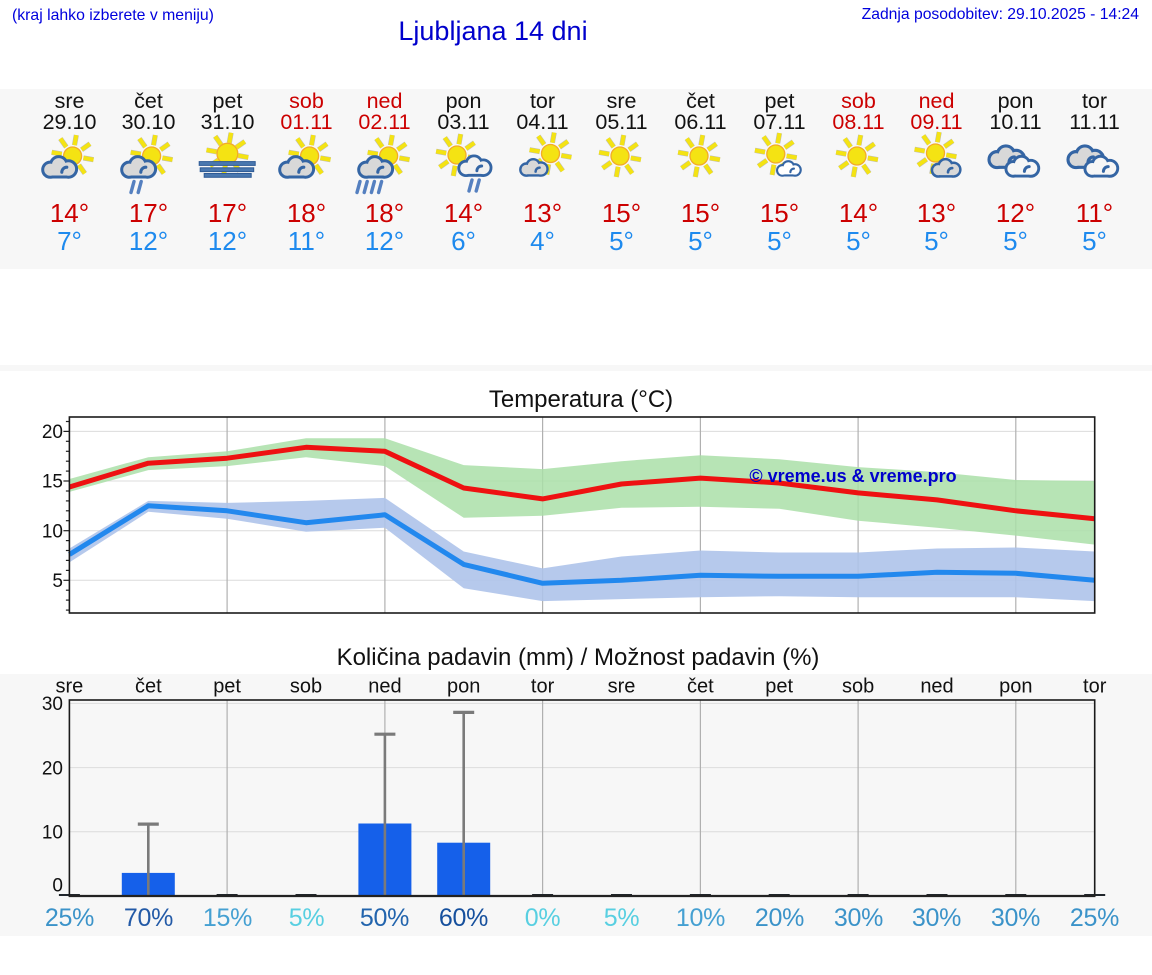  I want to click on svg-text: © vreme.us & vreme.pro, so click(852, 476).